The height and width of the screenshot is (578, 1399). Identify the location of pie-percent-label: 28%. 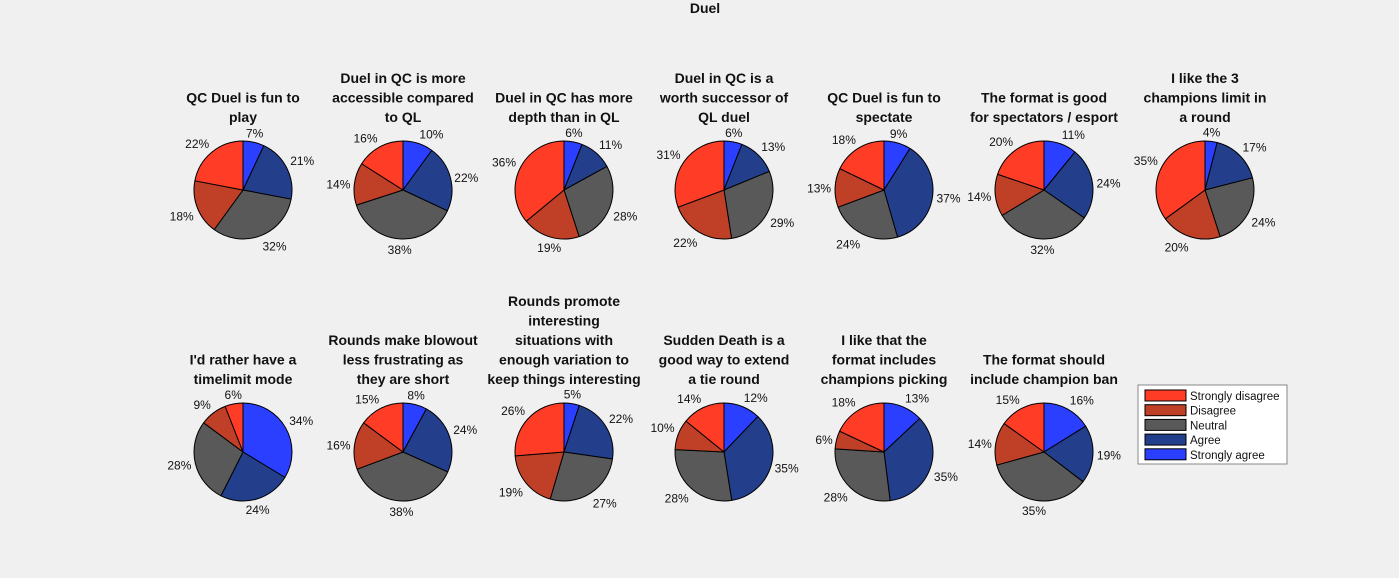
(625, 217).